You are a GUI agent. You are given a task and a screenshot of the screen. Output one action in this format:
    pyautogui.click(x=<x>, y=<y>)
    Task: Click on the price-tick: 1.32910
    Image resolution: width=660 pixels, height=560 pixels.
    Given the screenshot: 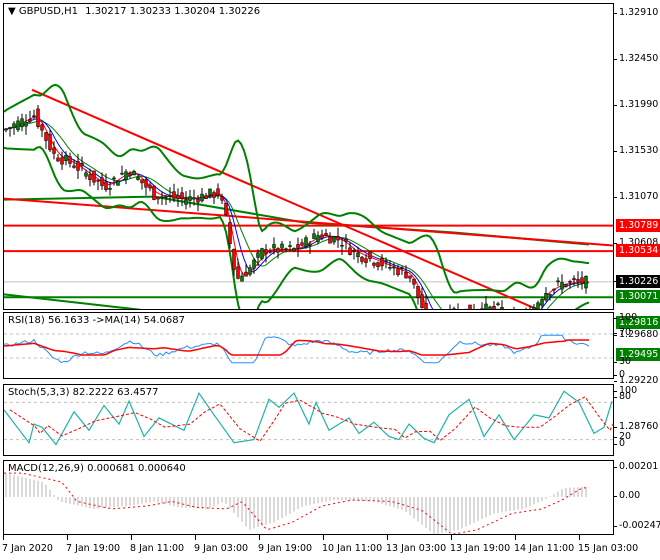 What is the action you would take?
    pyautogui.click(x=636, y=12)
    